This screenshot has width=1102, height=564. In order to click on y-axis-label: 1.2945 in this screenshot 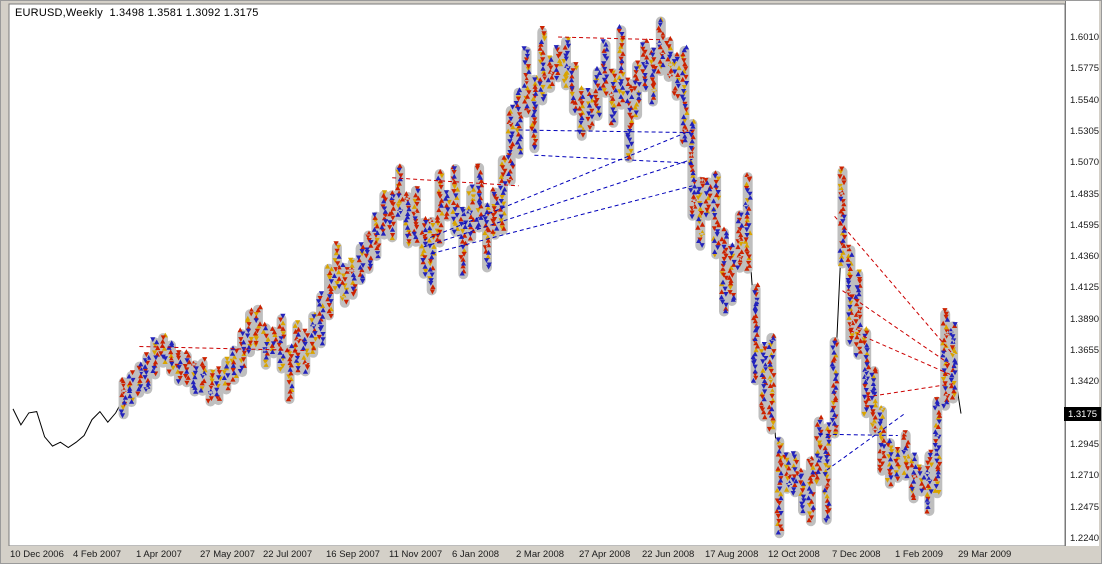, I will do `click(1085, 444)`.